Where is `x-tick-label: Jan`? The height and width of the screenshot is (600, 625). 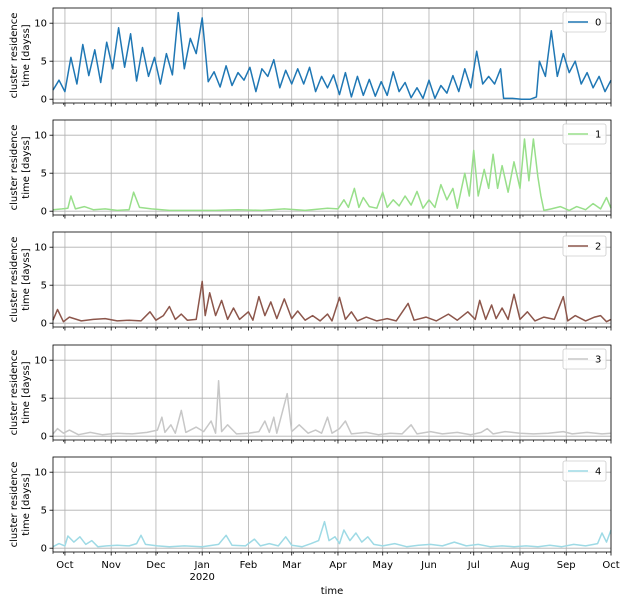 x-tick-label: Jan is located at coordinates (201, 565).